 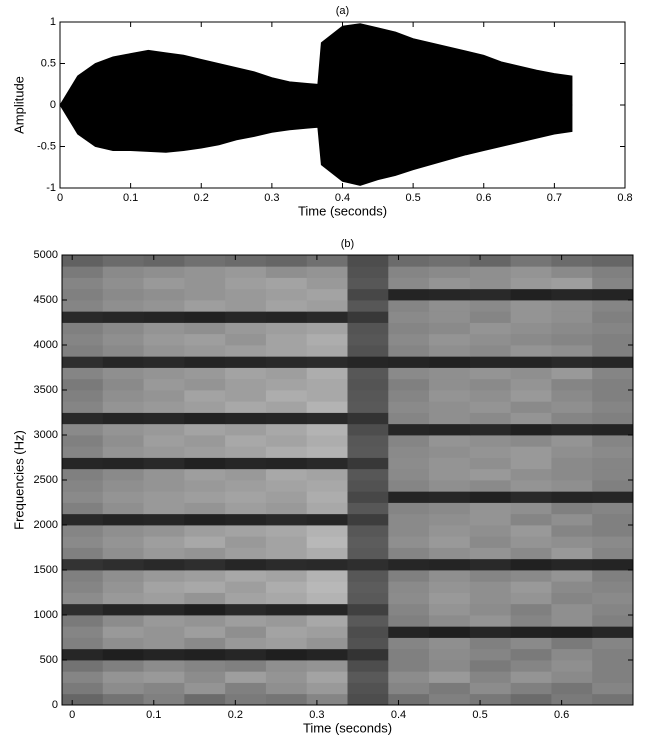 I want to click on y-tick-label: -1, so click(x=51, y=188).